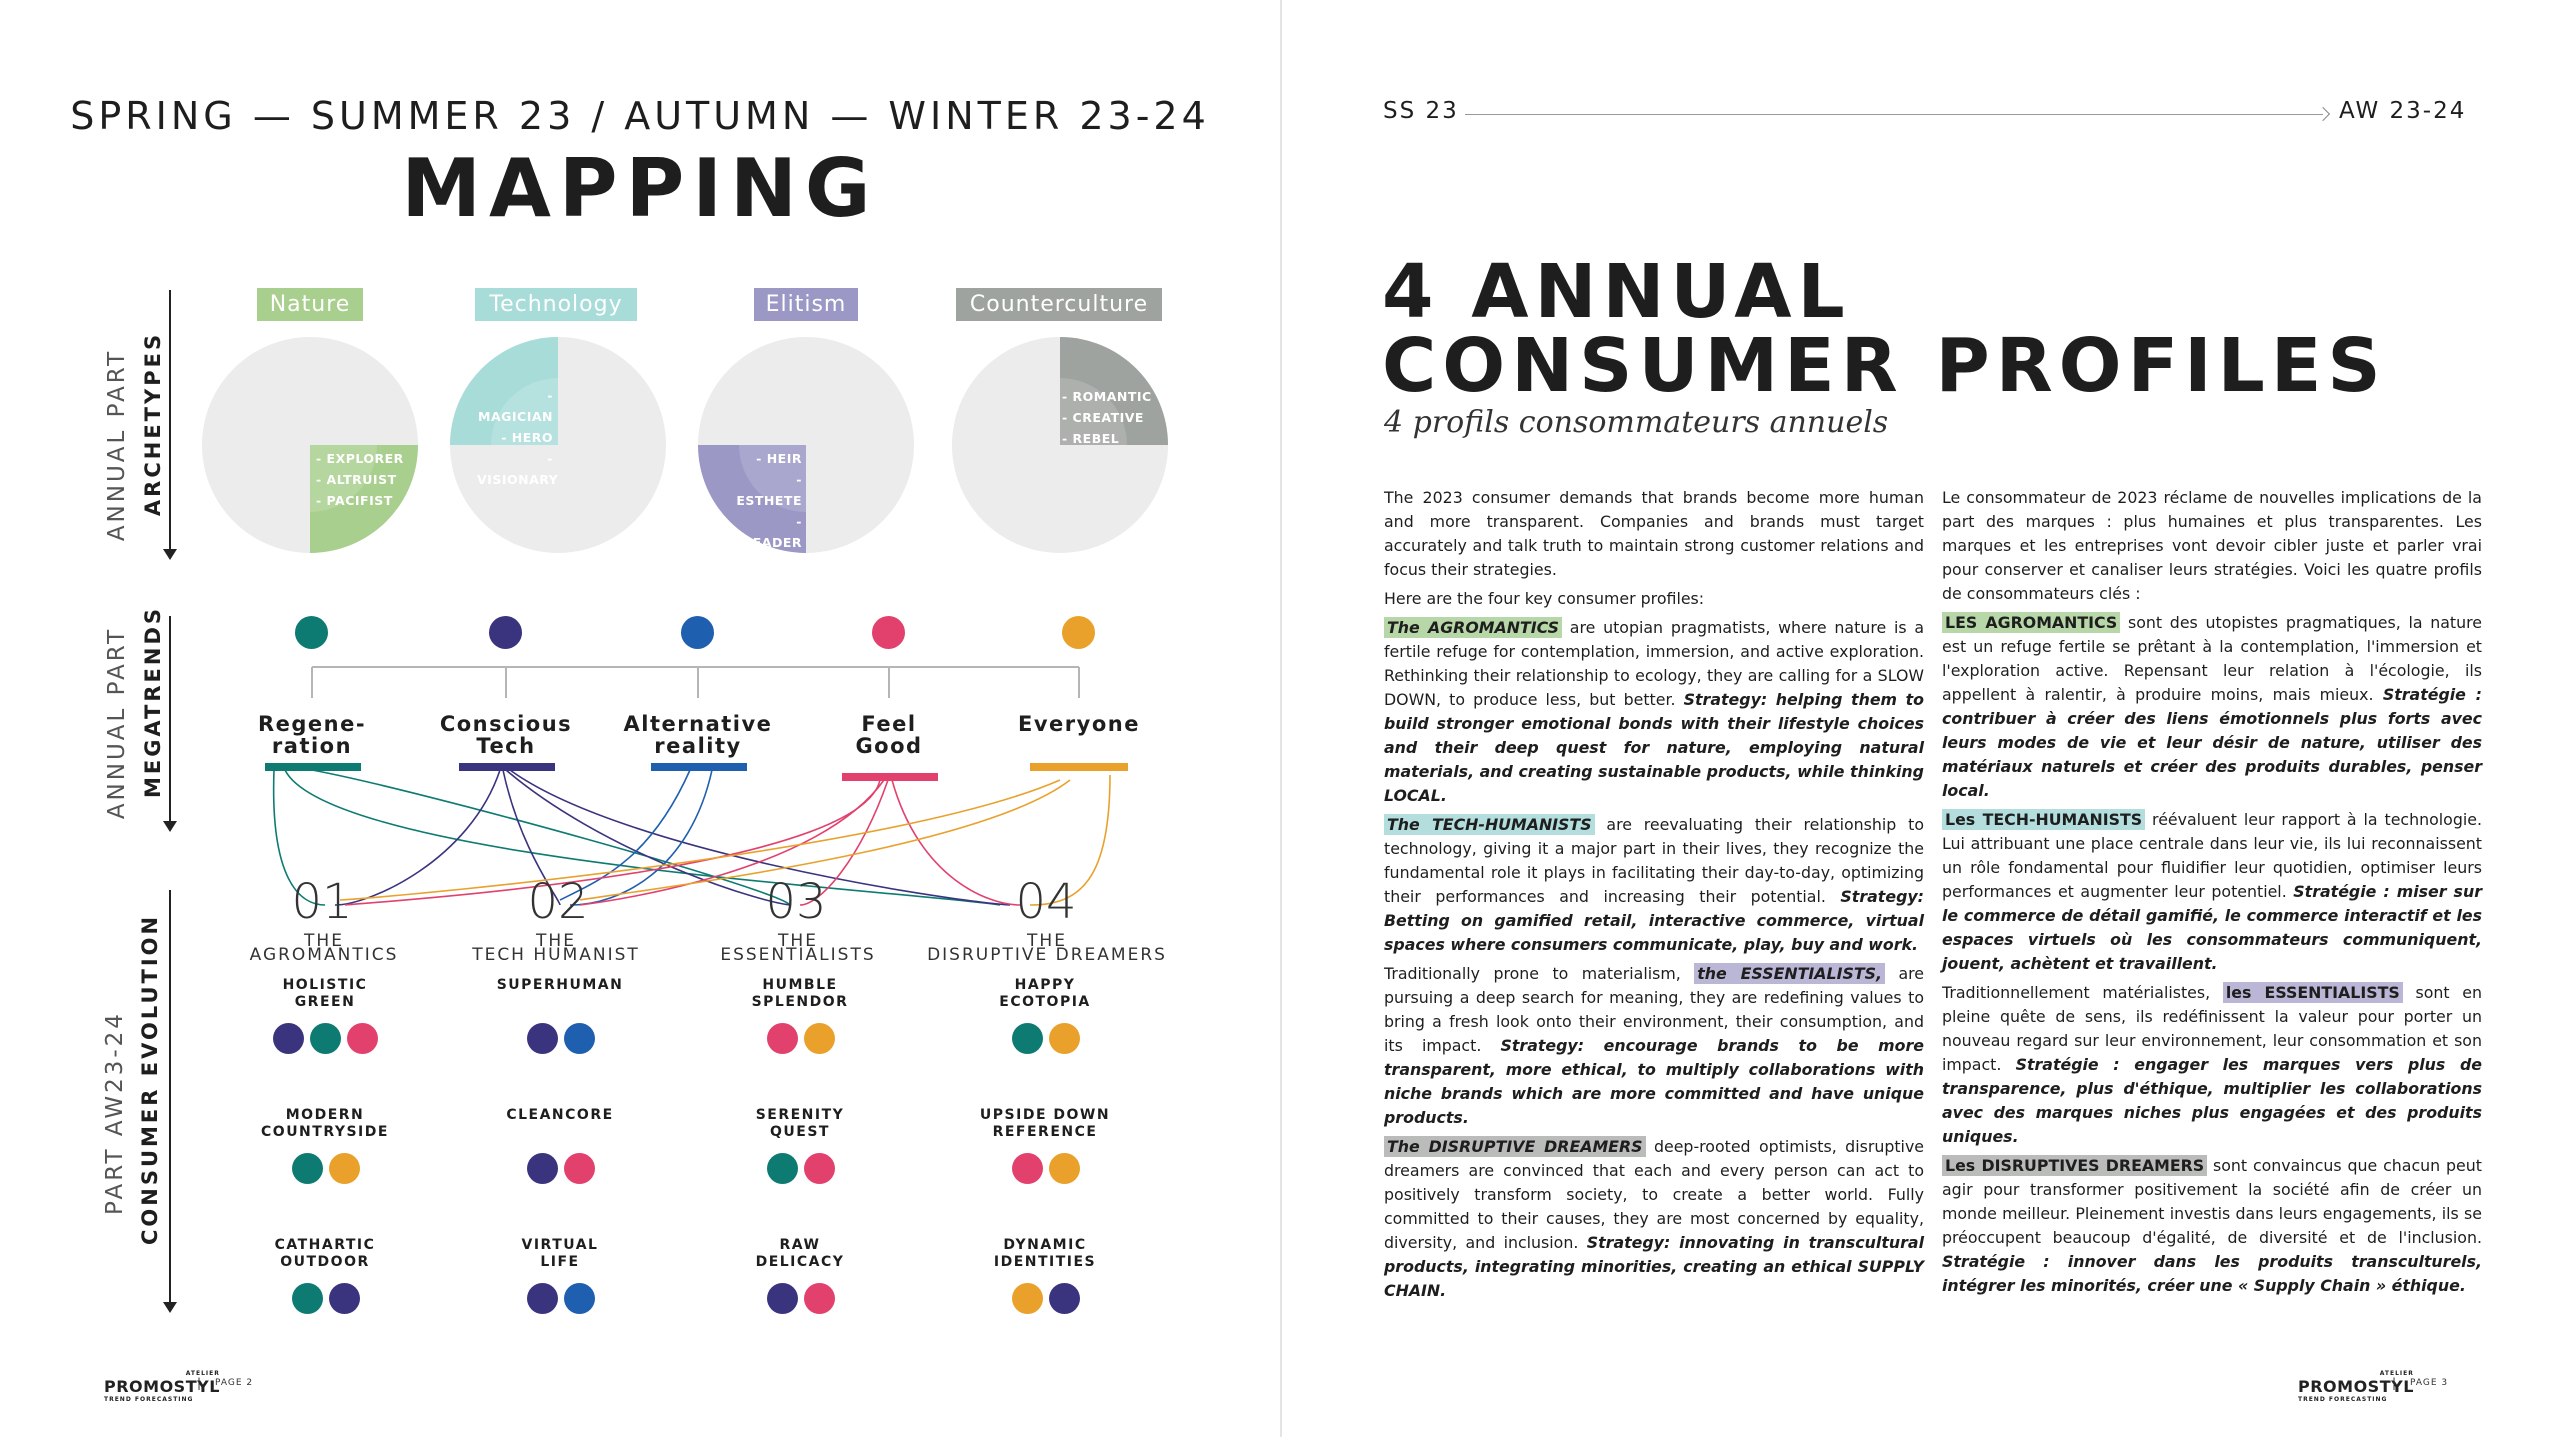  What do you see at coordinates (889, 735) in the screenshot?
I see `megatrend-label-feel-good: Feel Good` at bounding box center [889, 735].